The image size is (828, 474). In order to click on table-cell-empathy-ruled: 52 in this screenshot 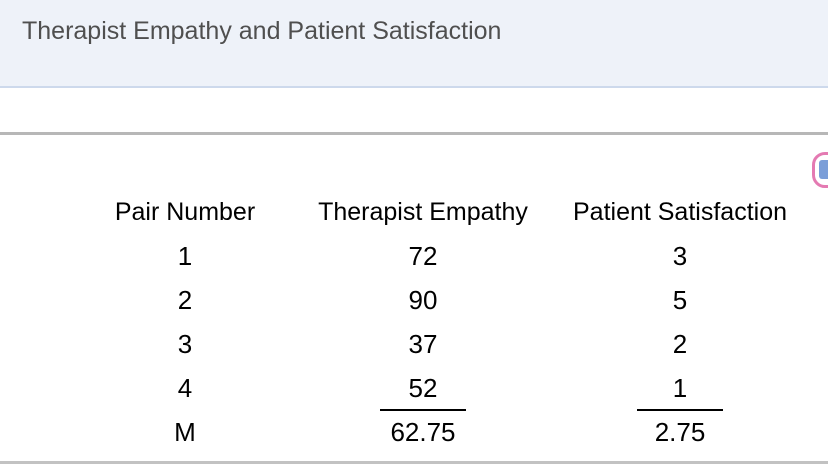, I will do `click(423, 388)`.